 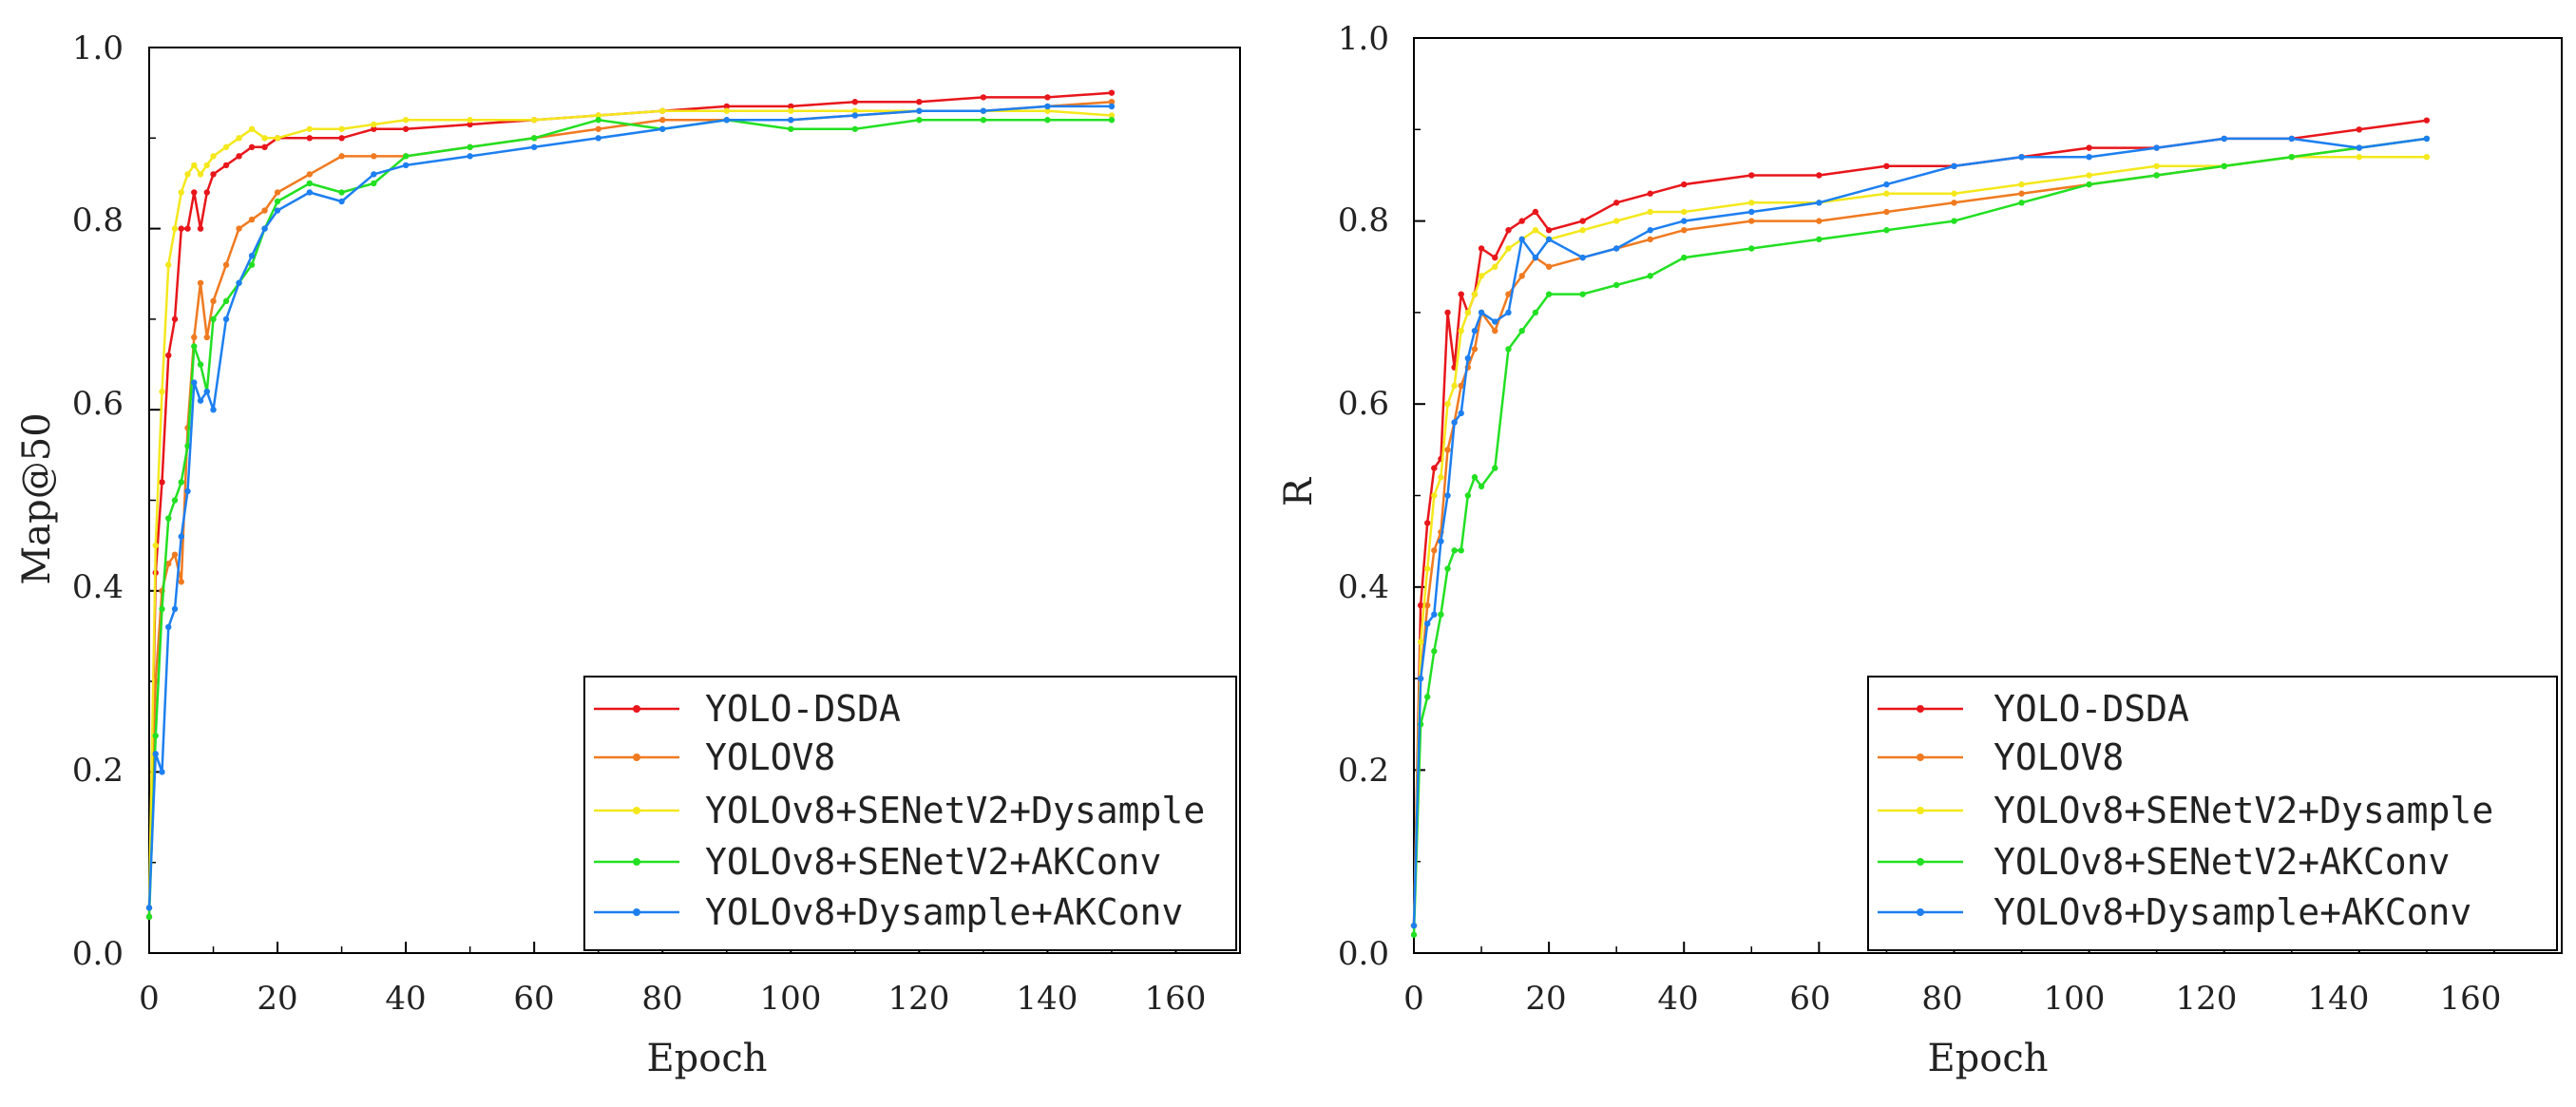 I want to click on x-tick-label: 80, so click(x=661, y=999).